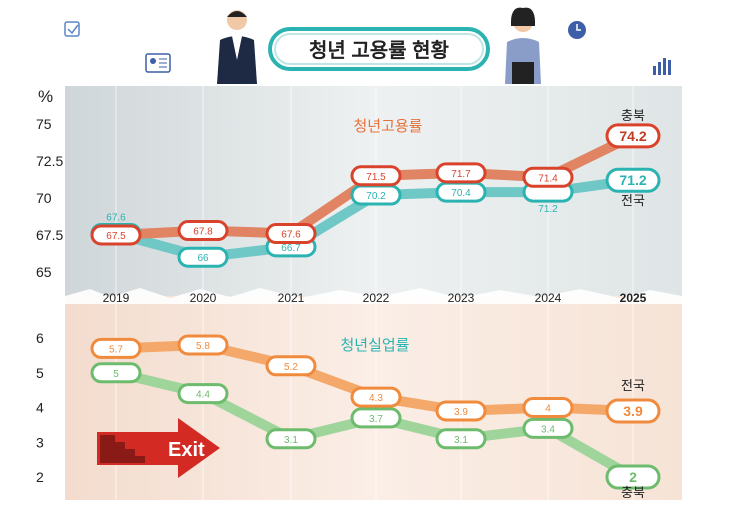 This screenshot has width=730, height=521. Describe the element at coordinates (49, 235) in the screenshot. I see `y-tick-label: 67.5` at that location.